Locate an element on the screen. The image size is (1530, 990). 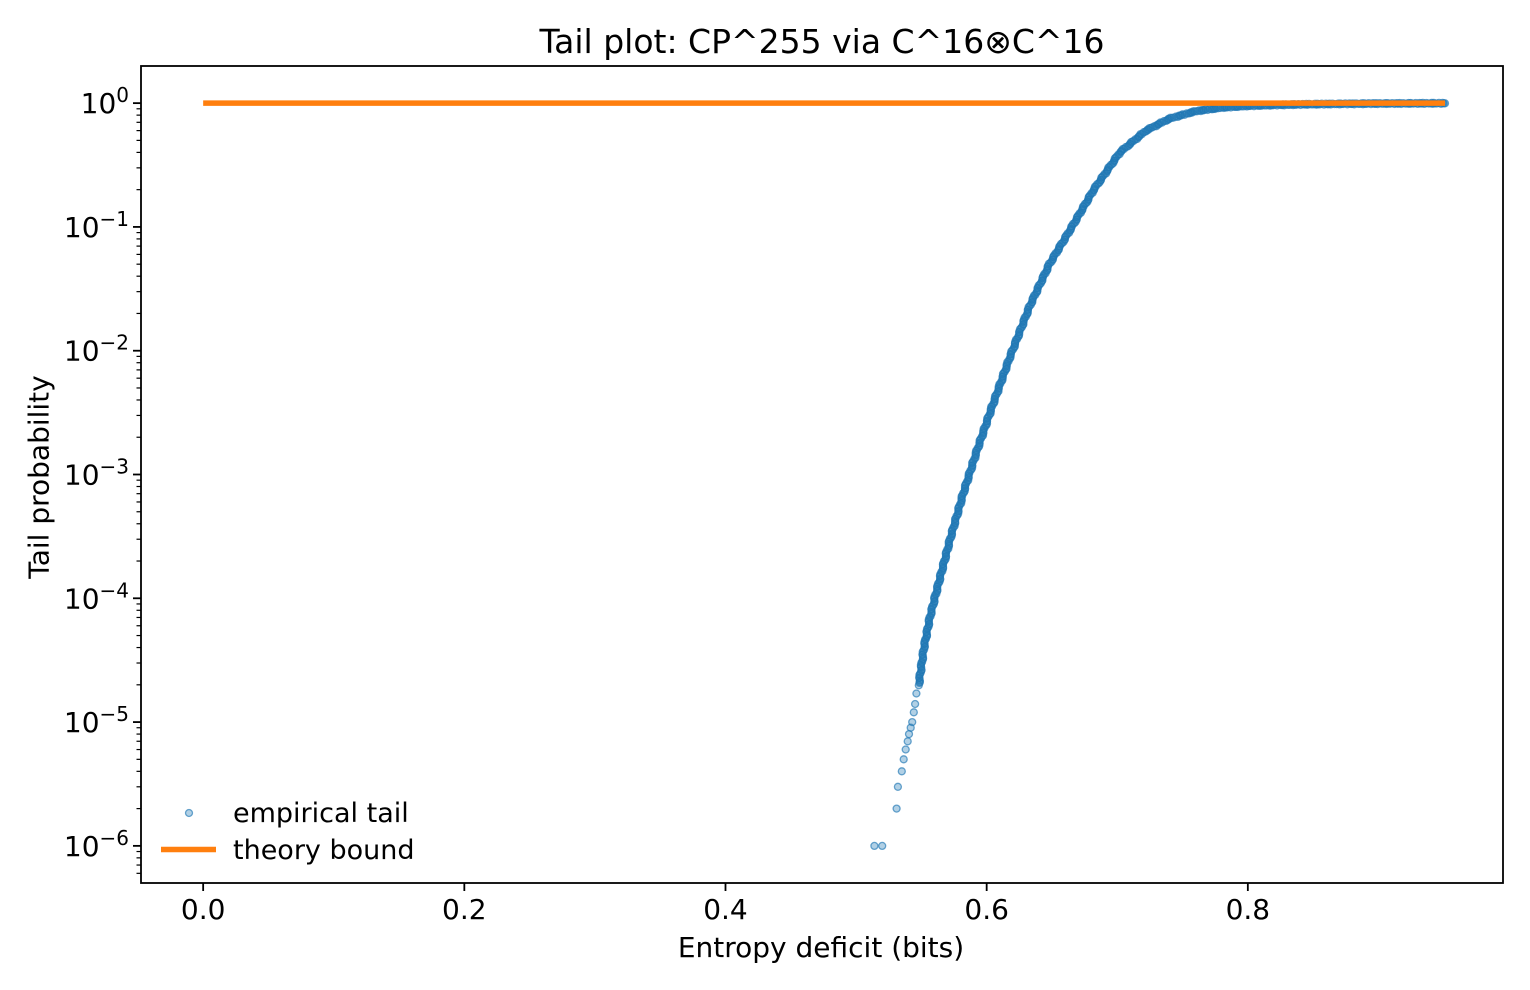
y-tick-label: 10⁻⁵ is located at coordinates (96, 720).